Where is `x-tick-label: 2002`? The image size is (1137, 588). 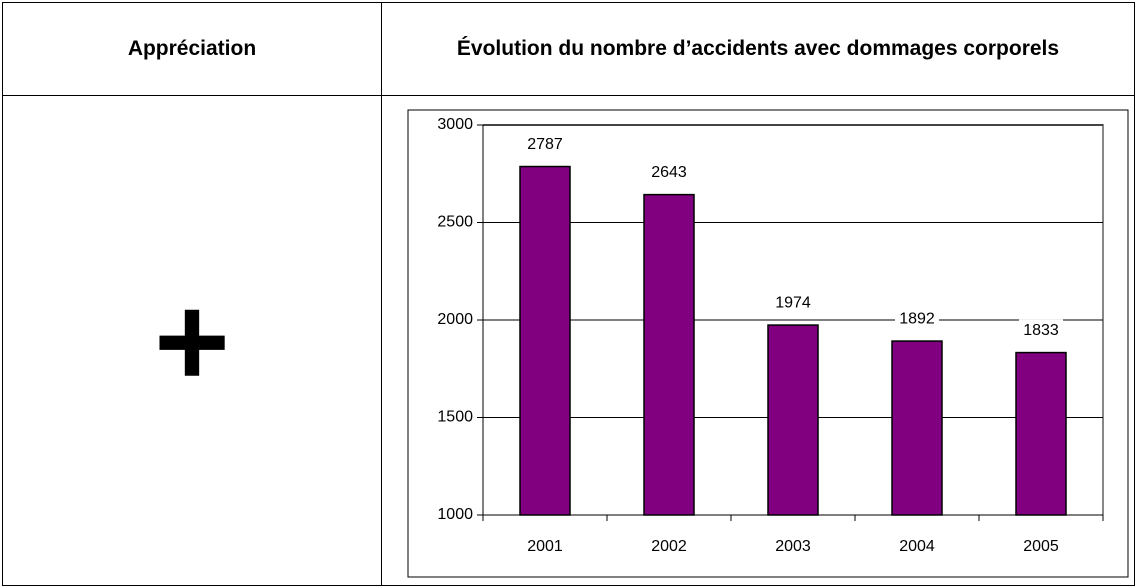 x-tick-label: 2002 is located at coordinates (669, 546).